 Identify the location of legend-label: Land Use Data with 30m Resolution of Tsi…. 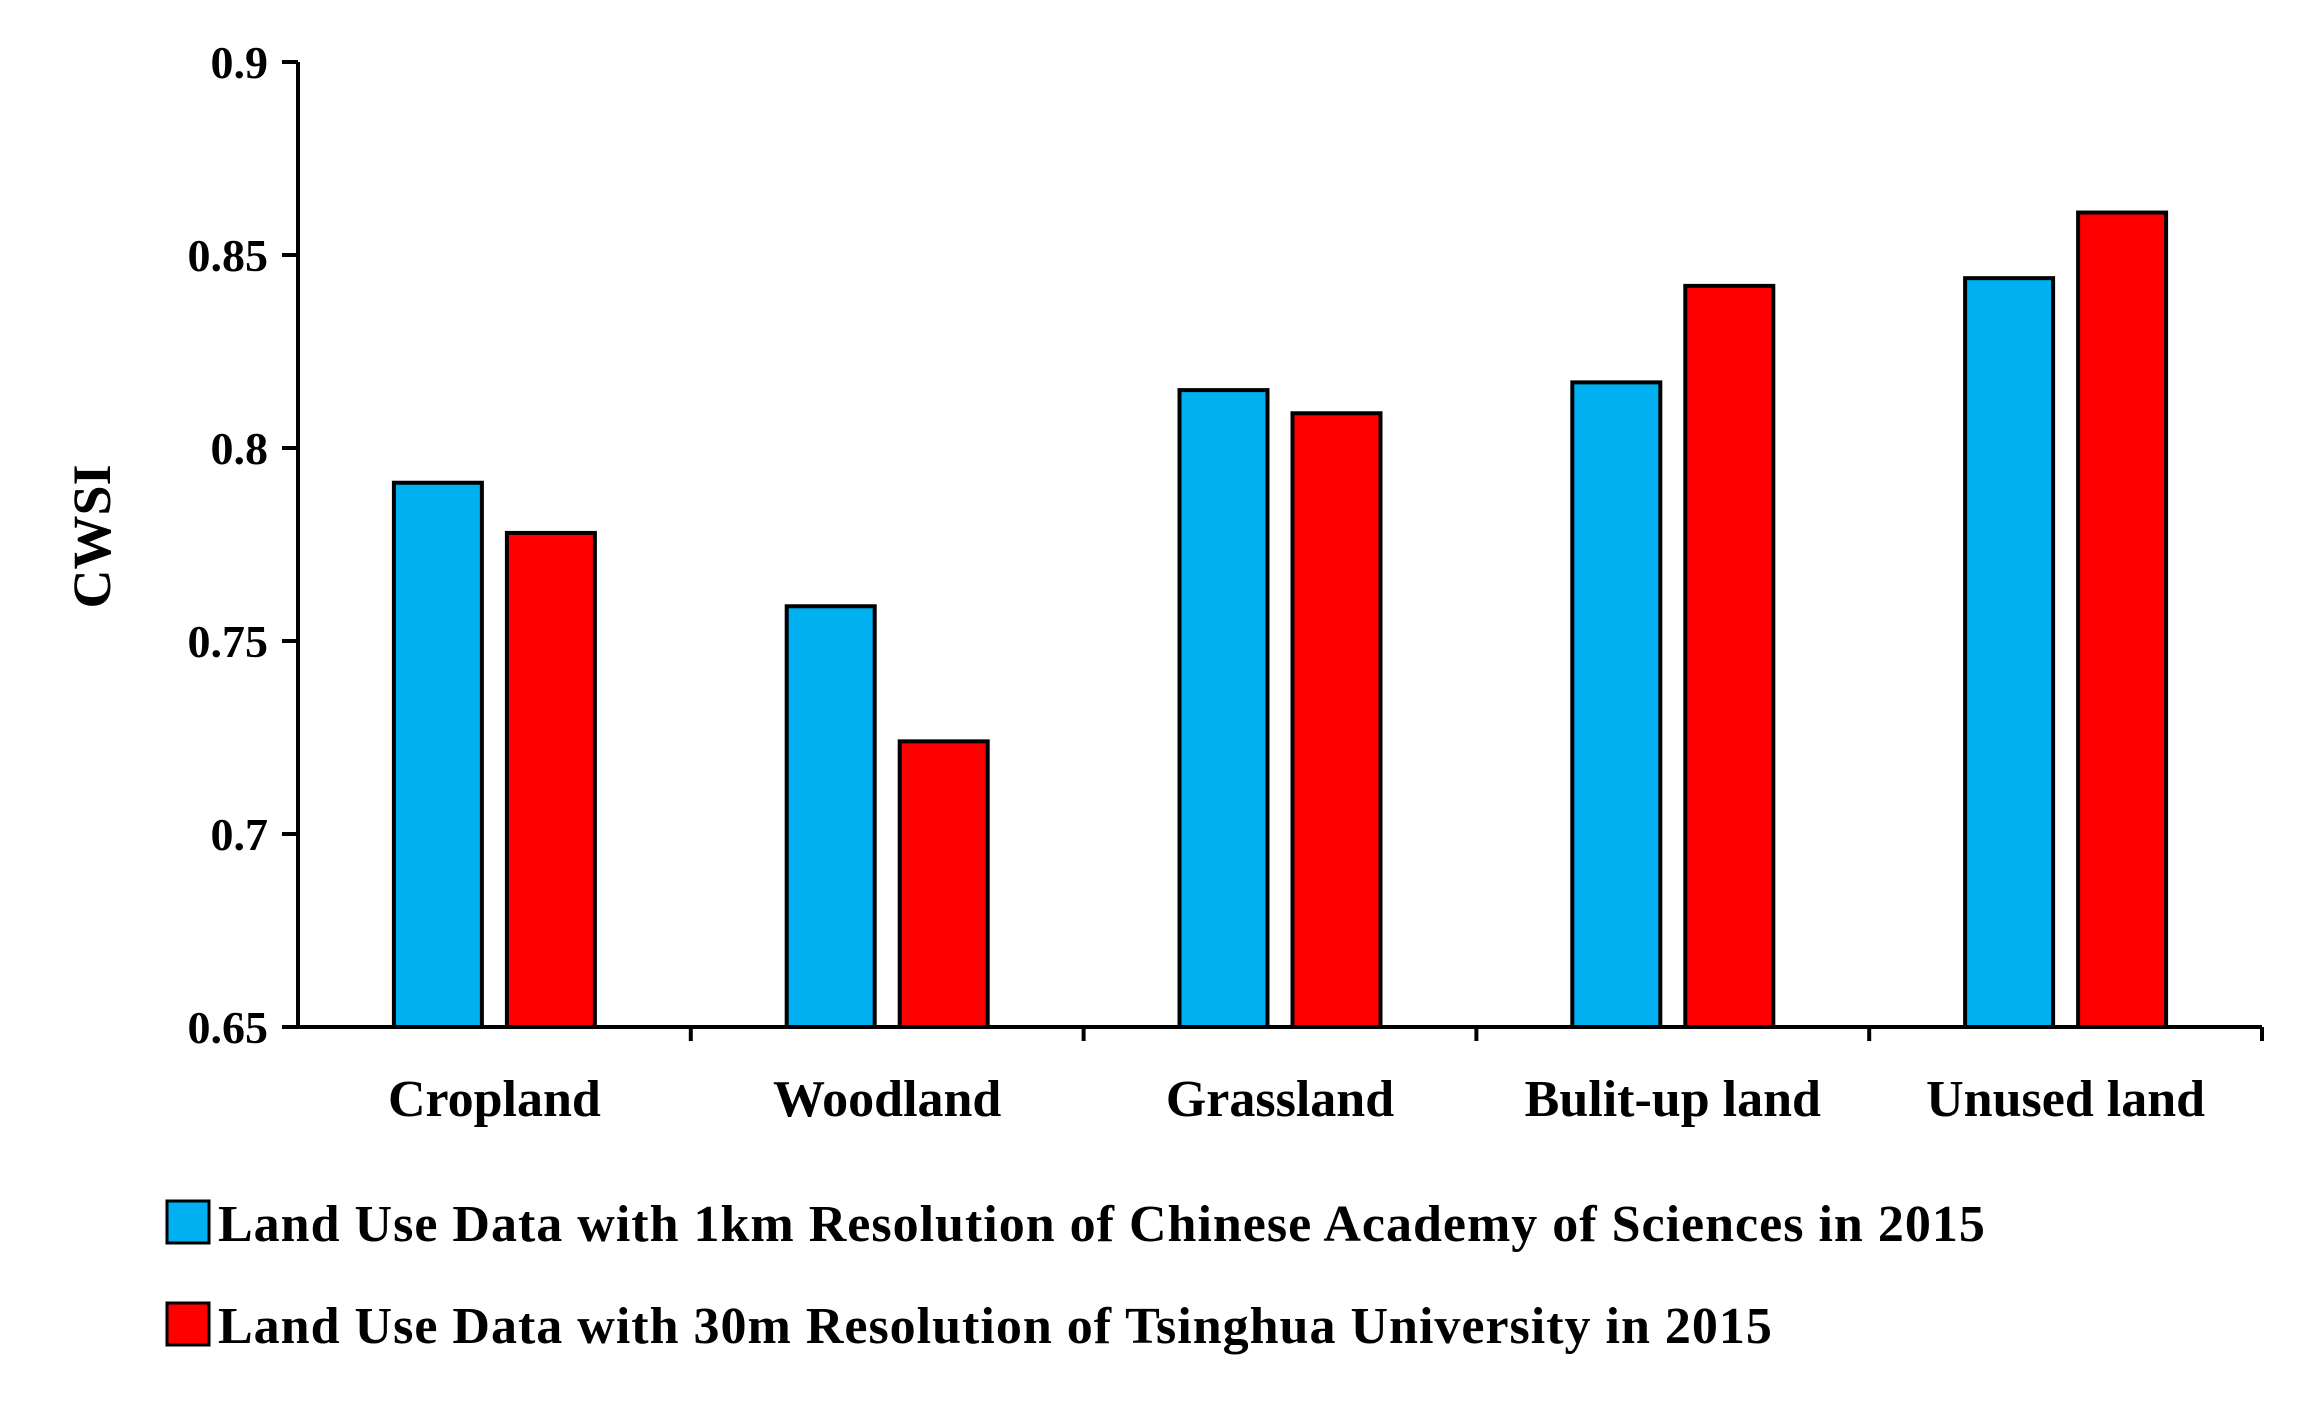
(995, 1326).